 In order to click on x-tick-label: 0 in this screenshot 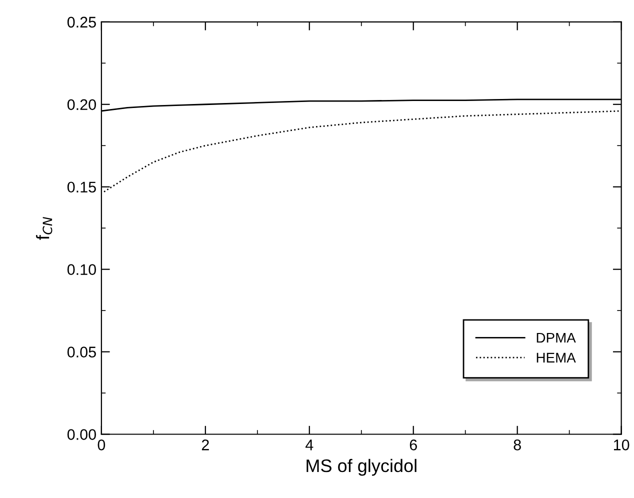, I will do `click(102, 445)`.